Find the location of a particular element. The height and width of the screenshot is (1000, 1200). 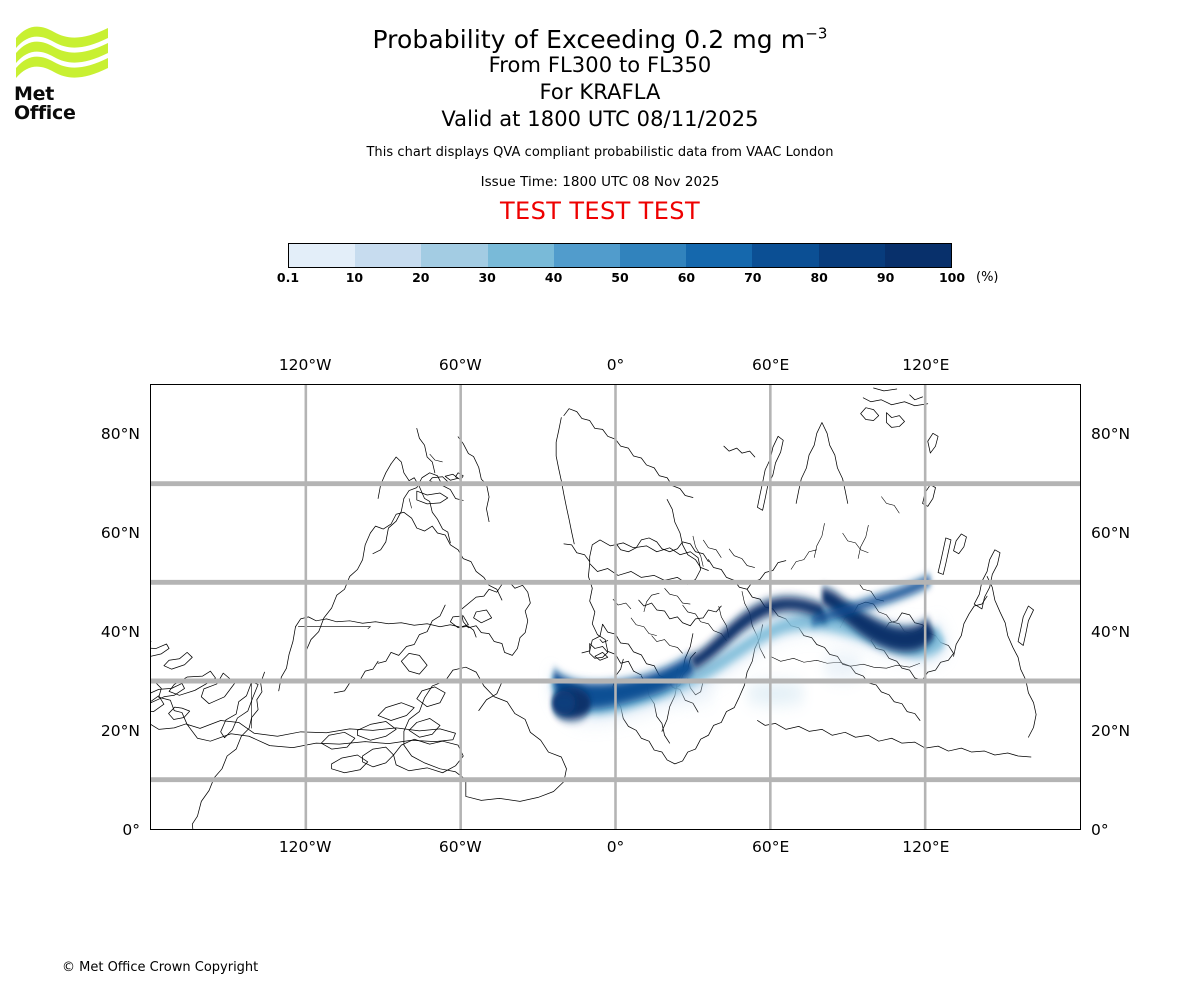

copyright-footer: © Met Office Crown Copyright is located at coordinates (160, 967).